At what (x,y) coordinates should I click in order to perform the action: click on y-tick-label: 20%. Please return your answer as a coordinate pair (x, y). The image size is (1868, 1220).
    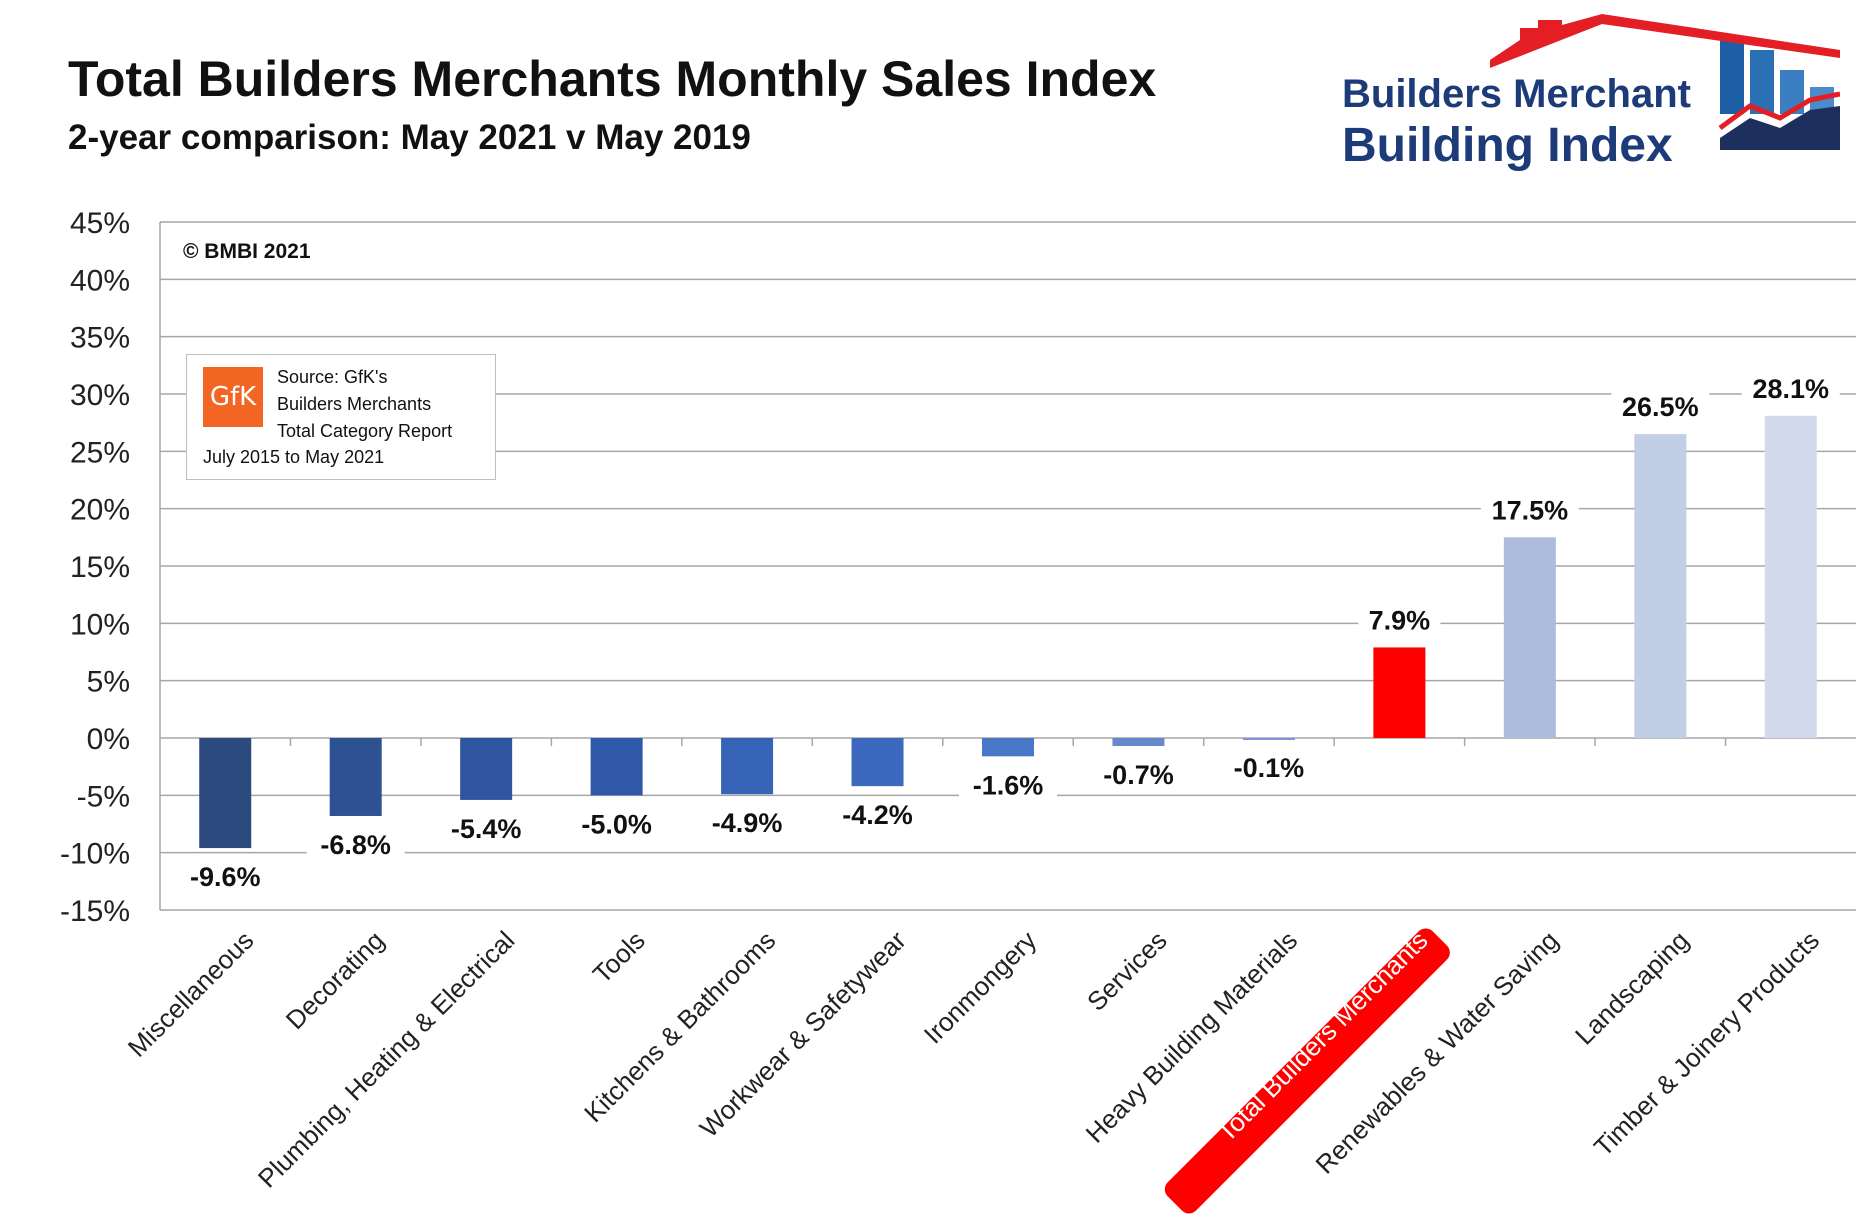
    Looking at the image, I should click on (100, 510).